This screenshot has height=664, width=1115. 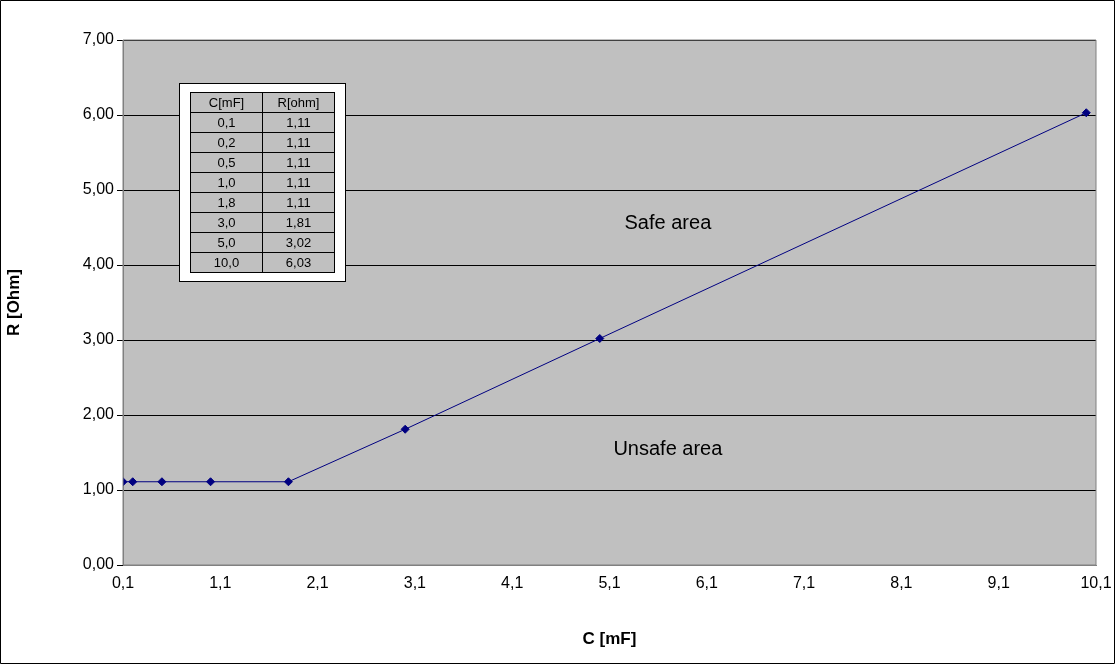 What do you see at coordinates (707, 583) in the screenshot?
I see `x-tick-label: 6,1` at bounding box center [707, 583].